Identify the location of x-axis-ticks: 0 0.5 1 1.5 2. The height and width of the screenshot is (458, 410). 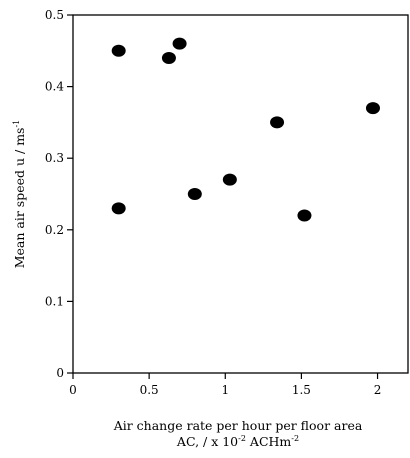
(225, 385).